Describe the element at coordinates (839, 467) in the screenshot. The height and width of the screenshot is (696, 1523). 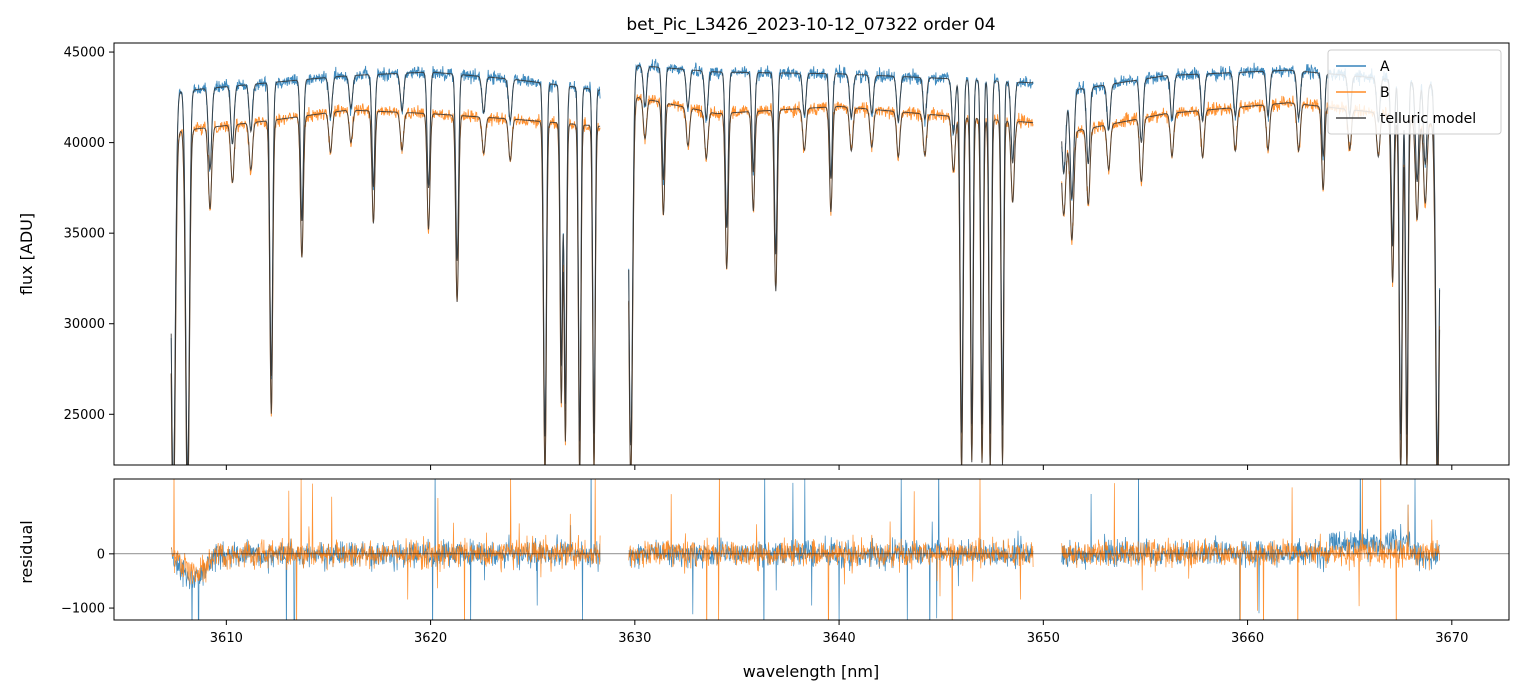
I see `flux-x-ticks` at that location.